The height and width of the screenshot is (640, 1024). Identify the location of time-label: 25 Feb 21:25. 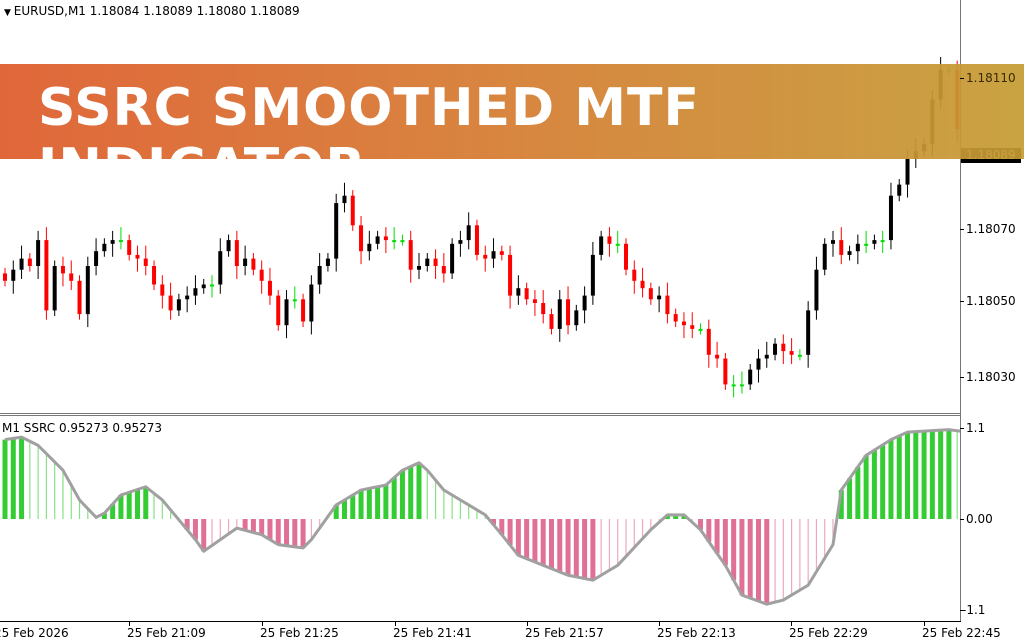
(299, 633).